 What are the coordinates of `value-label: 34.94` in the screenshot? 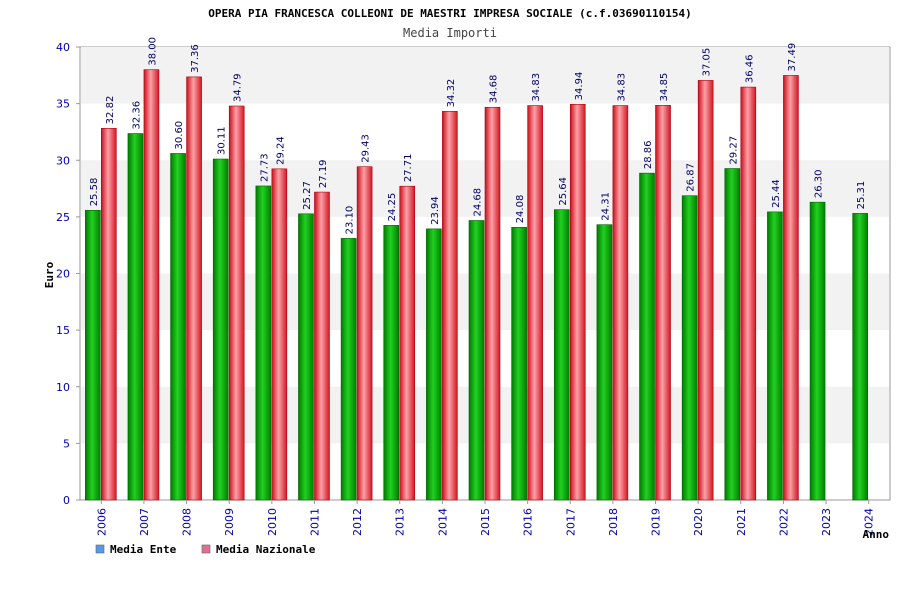 It's located at (579, 86).